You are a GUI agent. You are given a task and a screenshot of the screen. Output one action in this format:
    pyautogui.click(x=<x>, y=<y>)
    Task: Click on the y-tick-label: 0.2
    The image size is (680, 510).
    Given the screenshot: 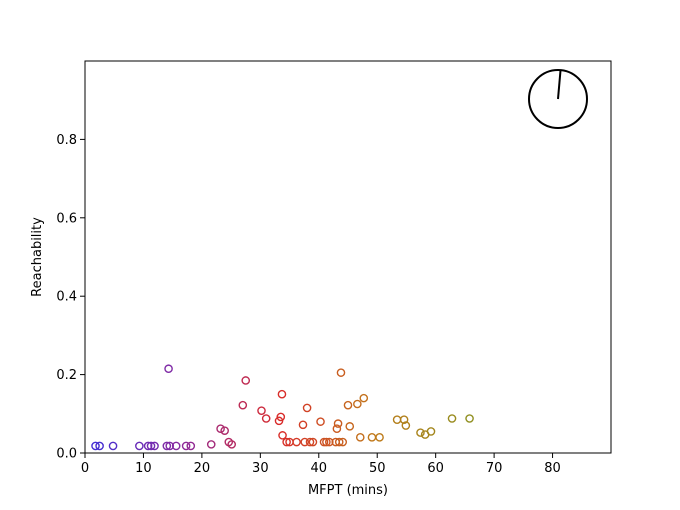 What is the action you would take?
    pyautogui.click(x=66, y=375)
    